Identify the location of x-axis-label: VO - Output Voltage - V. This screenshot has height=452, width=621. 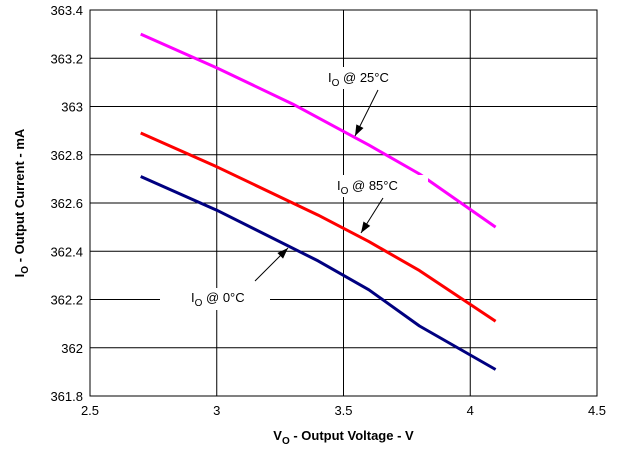
(343, 437).